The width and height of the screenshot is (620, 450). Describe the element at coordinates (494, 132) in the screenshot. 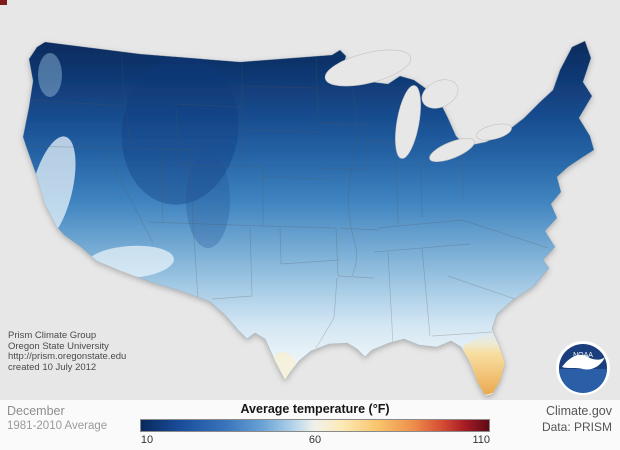

I see `lake-ontario` at that location.